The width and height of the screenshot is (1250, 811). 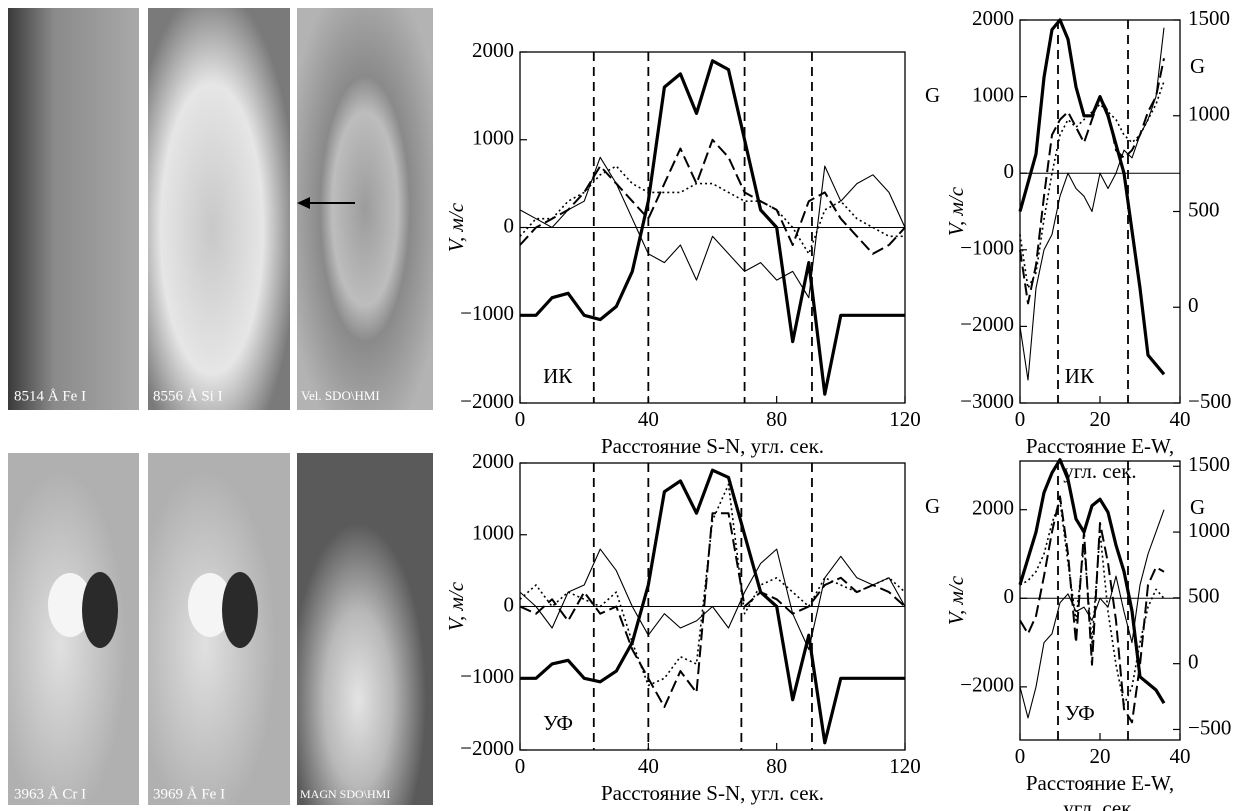 What do you see at coordinates (987, 401) in the screenshot?
I see `y-tick-label: −3000` at bounding box center [987, 401].